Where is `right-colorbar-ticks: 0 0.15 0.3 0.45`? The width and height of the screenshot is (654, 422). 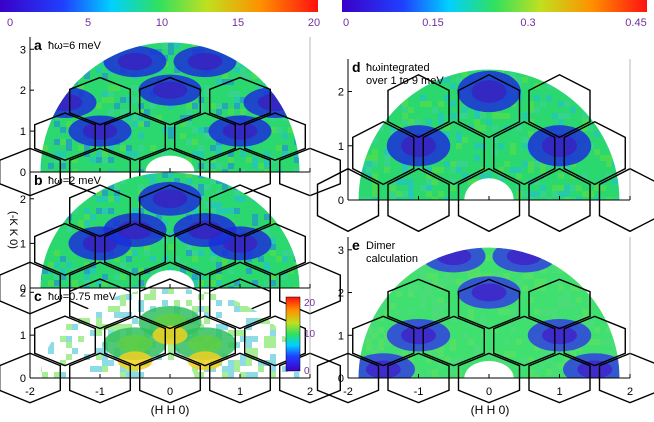 right-colorbar-ticks: 0 0.15 0.3 0.45 is located at coordinates (495, 23).